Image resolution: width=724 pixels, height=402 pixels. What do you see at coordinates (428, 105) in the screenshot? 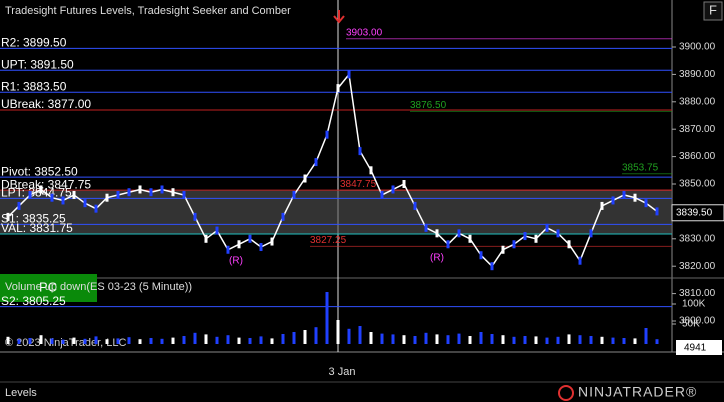
I see `mark-label: 3876.50` at bounding box center [428, 105].